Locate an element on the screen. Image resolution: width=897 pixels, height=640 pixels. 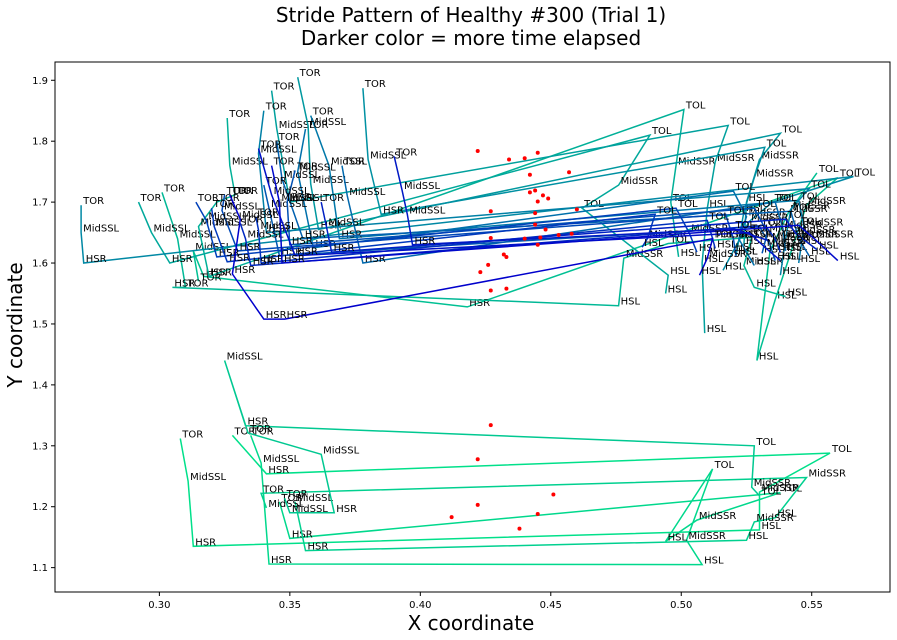
y-tick-label: 1.1 is located at coordinates (40, 568).